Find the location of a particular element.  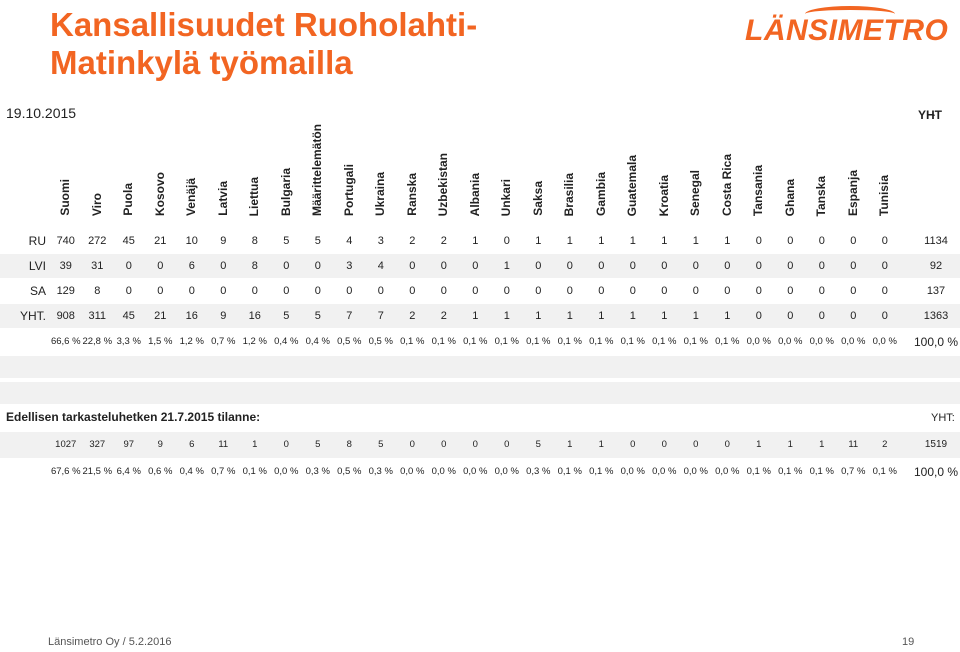

country-name: Venäjä is located at coordinates (191, 196).